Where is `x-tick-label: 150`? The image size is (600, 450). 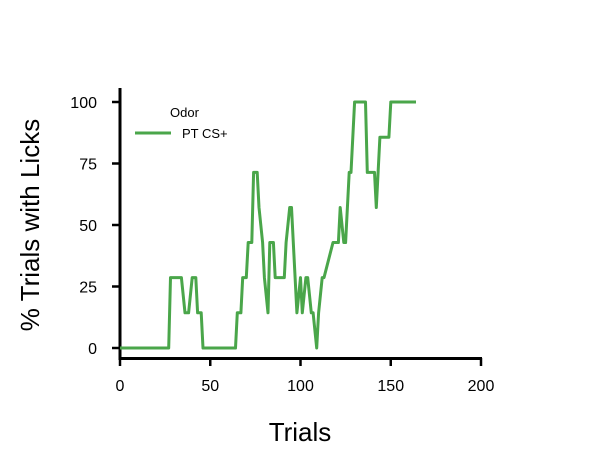 x-tick-label: 150 is located at coordinates (390, 386).